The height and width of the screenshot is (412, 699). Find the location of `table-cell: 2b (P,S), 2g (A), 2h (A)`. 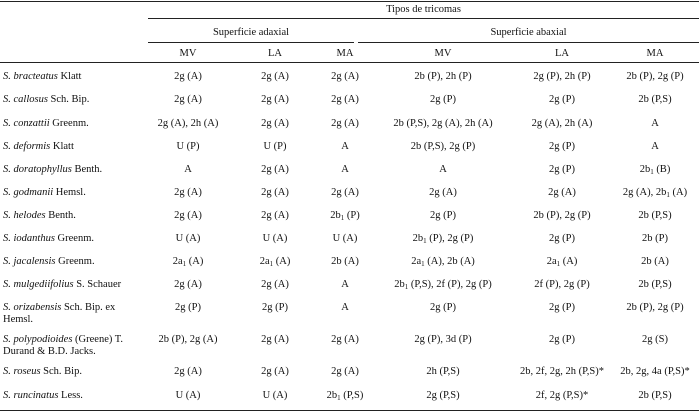

table-cell: 2b (P,S), 2g (A), 2h (A) is located at coordinates (443, 123).